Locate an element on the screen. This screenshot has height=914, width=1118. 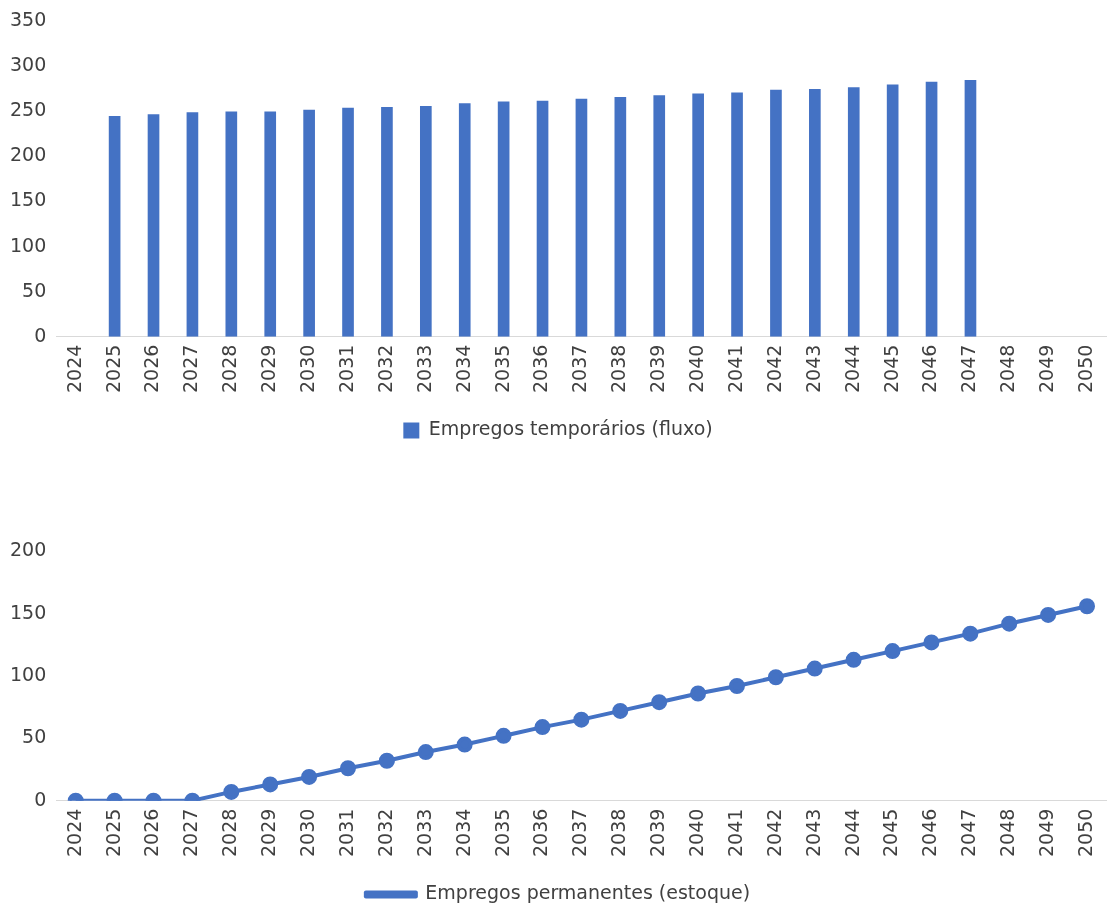
y-tick-label: 250 is located at coordinates (28, 109).